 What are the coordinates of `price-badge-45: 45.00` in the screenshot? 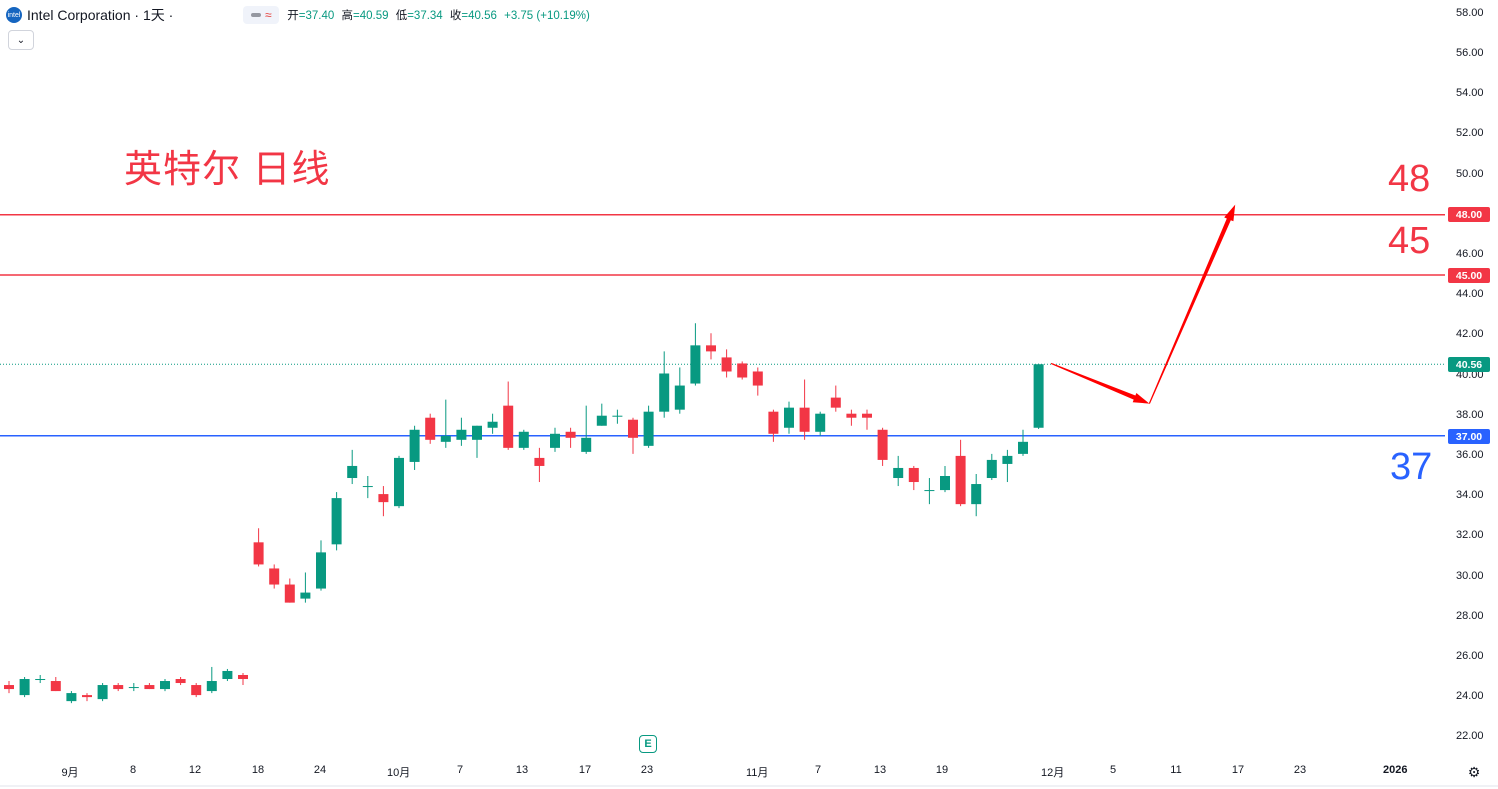 It's located at (1469, 275).